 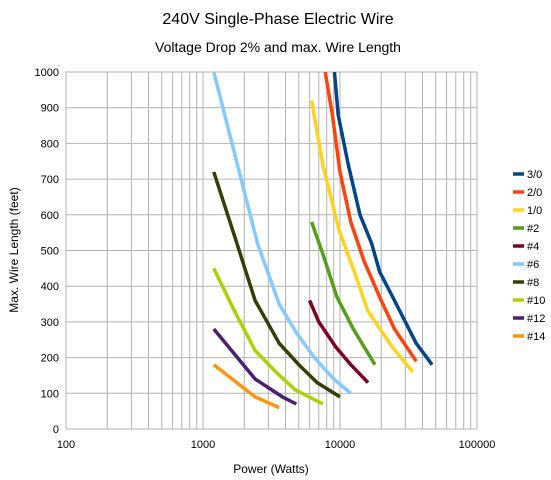 What do you see at coordinates (50, 109) in the screenshot?
I see `y-tick-label: 900` at bounding box center [50, 109].